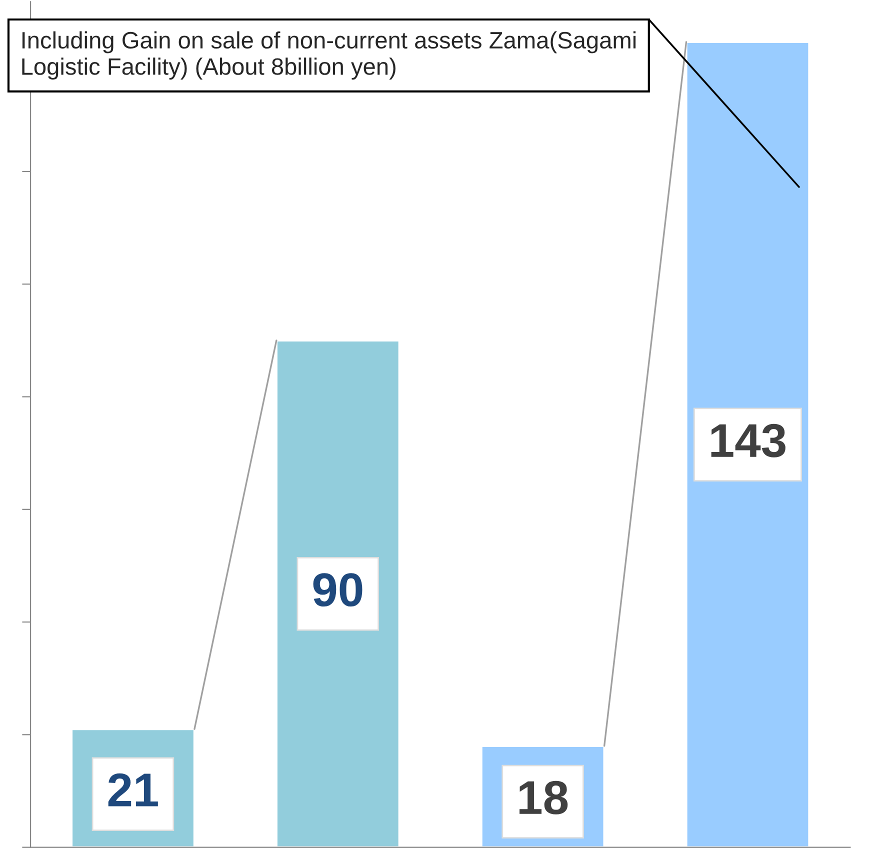 This screenshot has width=872, height=849. What do you see at coordinates (544, 797) in the screenshot?
I see `data-label: 18` at bounding box center [544, 797].